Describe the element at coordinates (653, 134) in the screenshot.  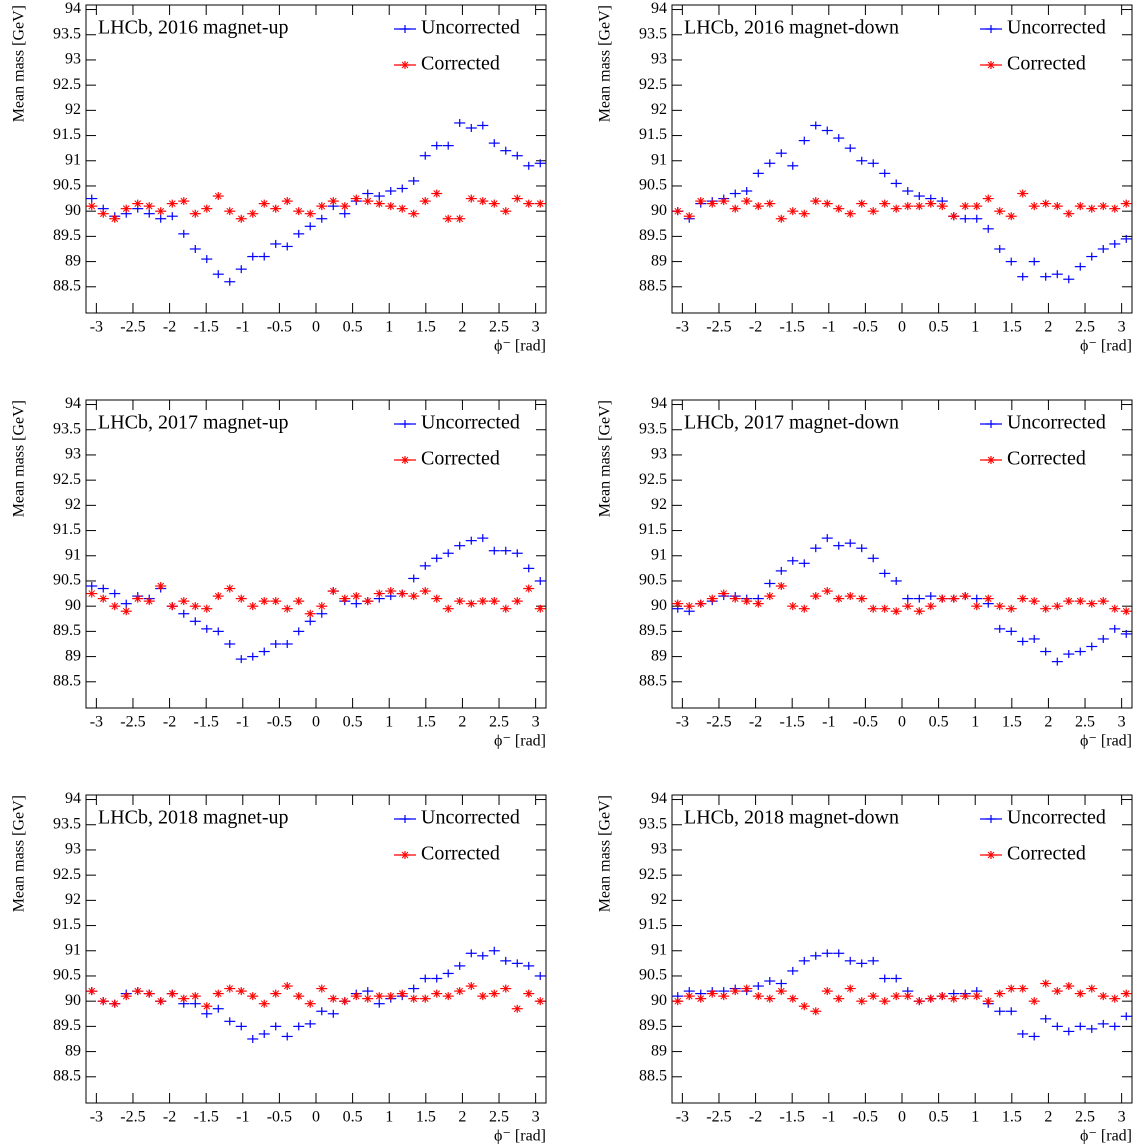
I see `y-tick-label: 91.5` at that location.